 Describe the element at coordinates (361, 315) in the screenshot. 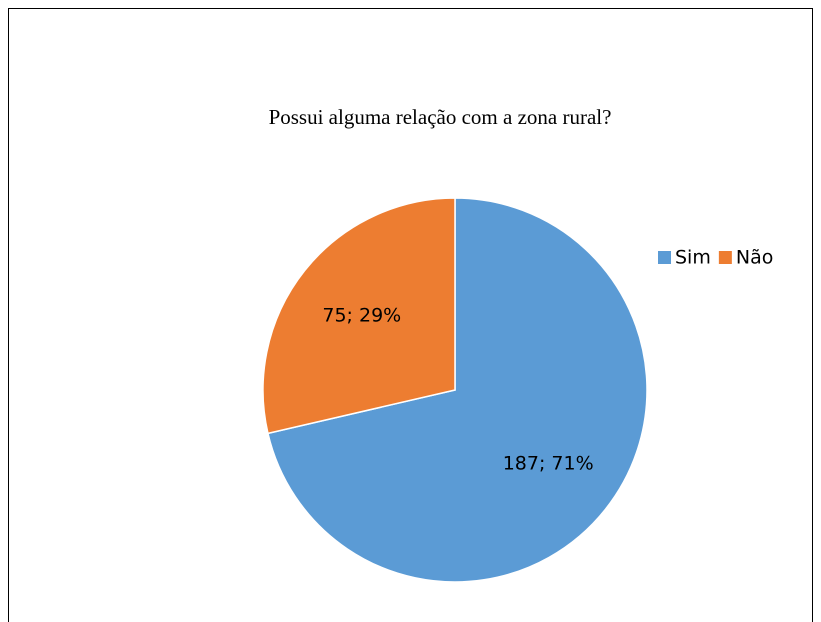

I see `data-label: 75; 29%` at that location.